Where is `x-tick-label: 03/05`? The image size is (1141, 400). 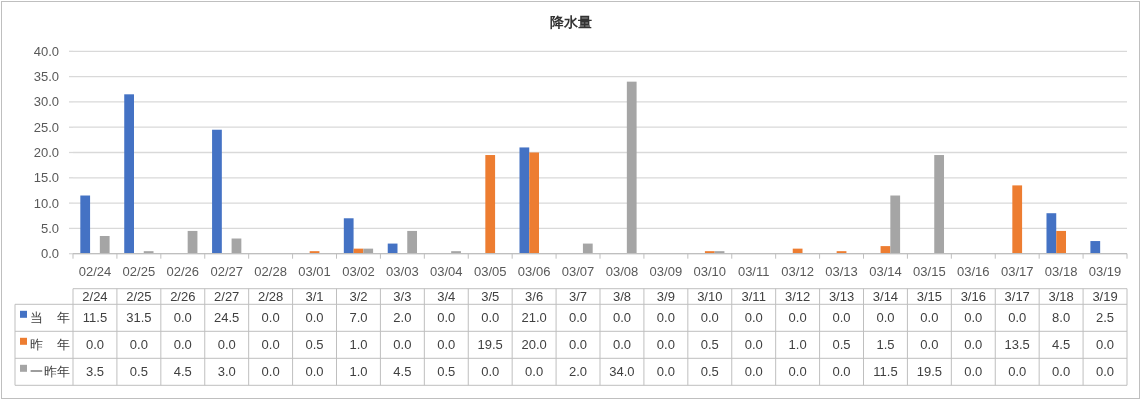 x-tick-label: 03/05 is located at coordinates (490, 271).